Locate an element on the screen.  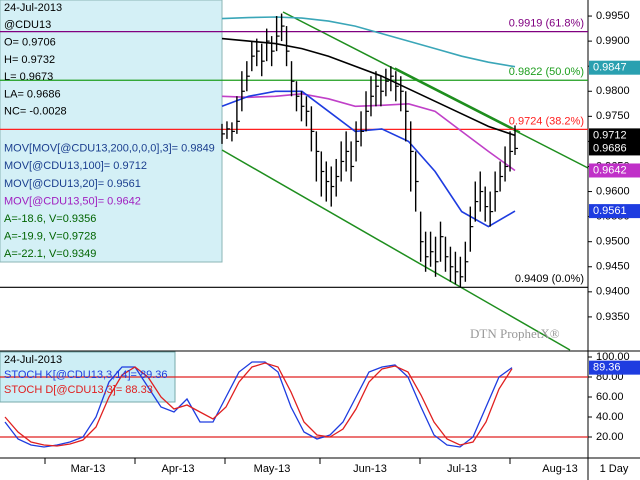
info-line: A=-19.9, V=0.9728 is located at coordinates (50, 237).